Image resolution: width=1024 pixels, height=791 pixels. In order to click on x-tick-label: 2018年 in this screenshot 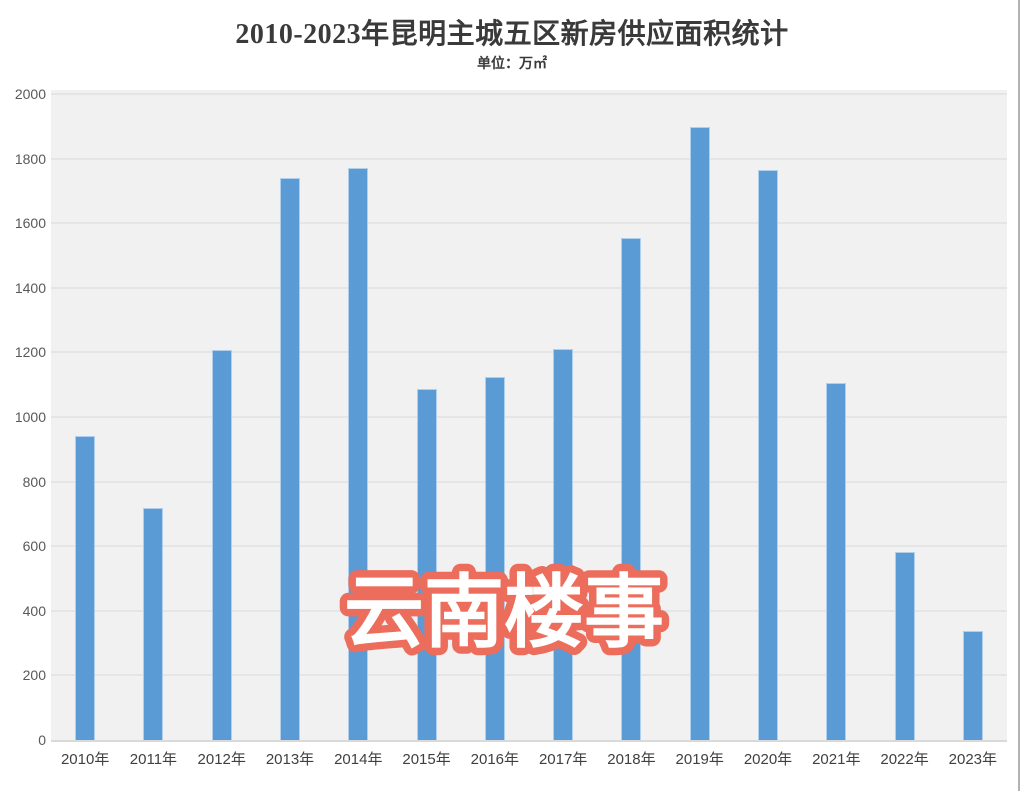, I will do `click(631, 759)`.